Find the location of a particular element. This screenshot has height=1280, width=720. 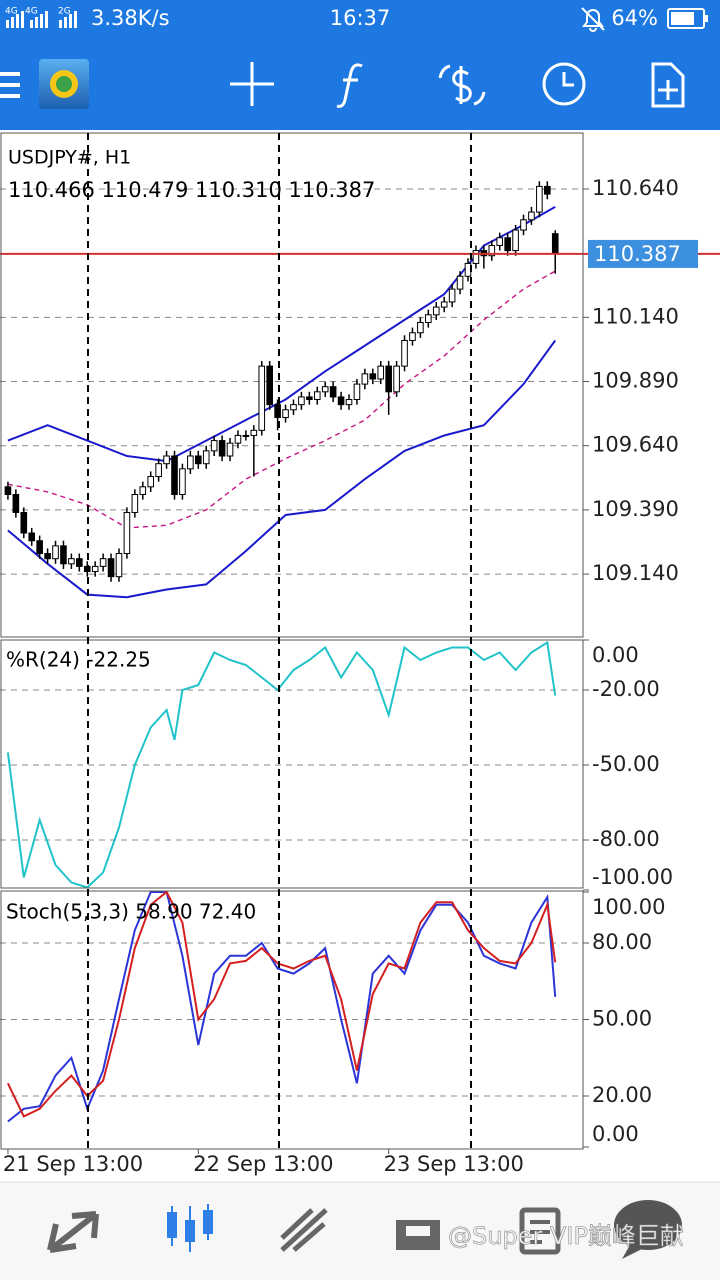

chart-title: USDJPY#, H1 is located at coordinates (69, 158).